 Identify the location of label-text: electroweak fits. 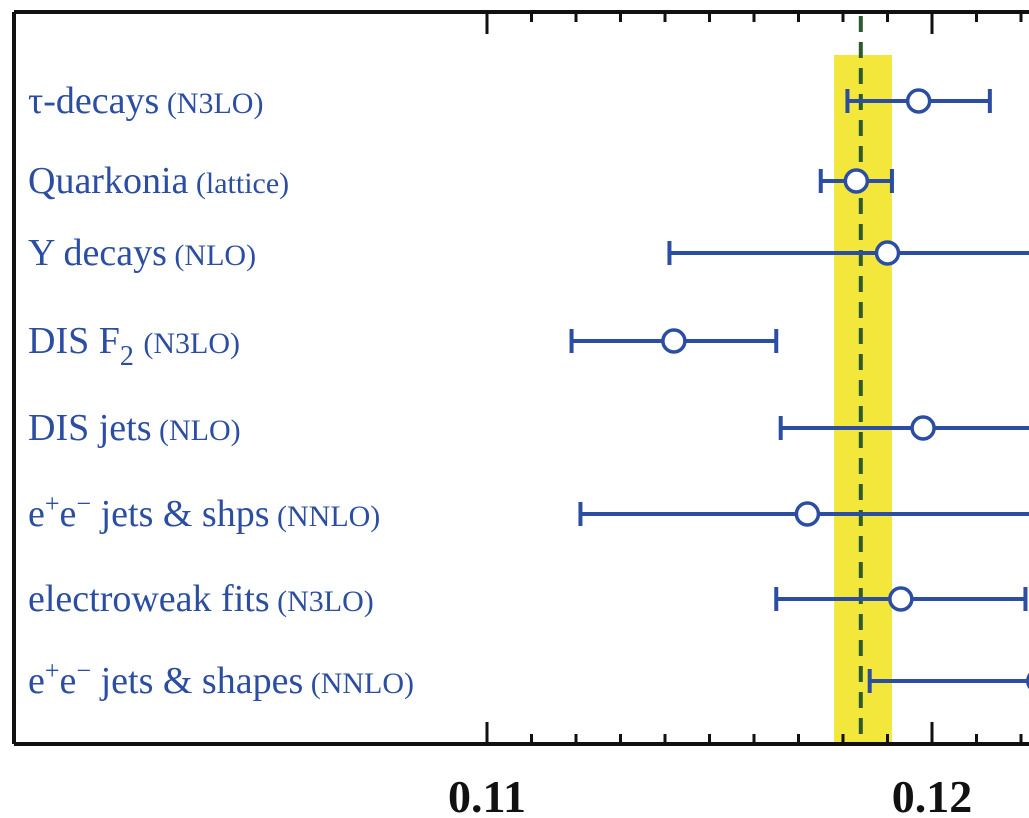
(149, 599).